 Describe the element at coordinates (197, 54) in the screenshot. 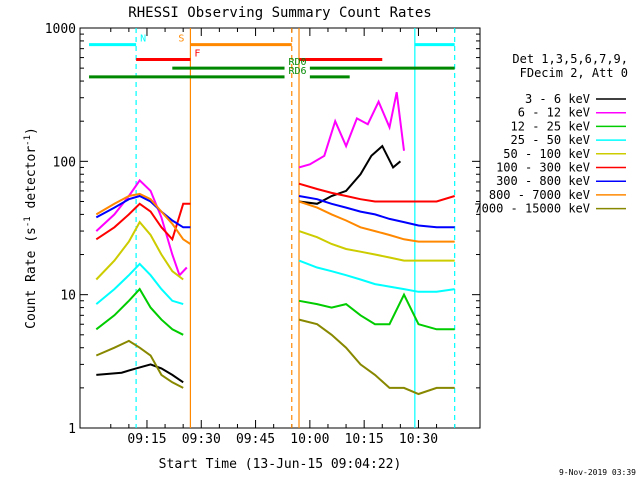

I see `flag-label: F` at that location.